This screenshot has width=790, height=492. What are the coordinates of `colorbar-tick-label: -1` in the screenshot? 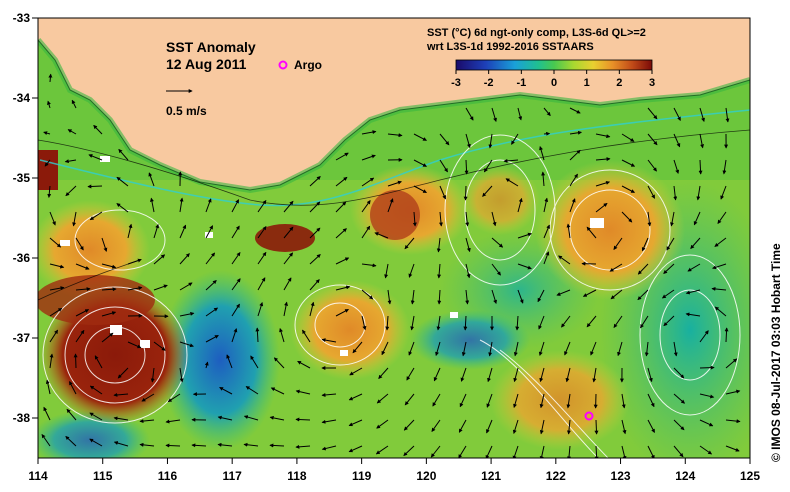 It's located at (521, 83).